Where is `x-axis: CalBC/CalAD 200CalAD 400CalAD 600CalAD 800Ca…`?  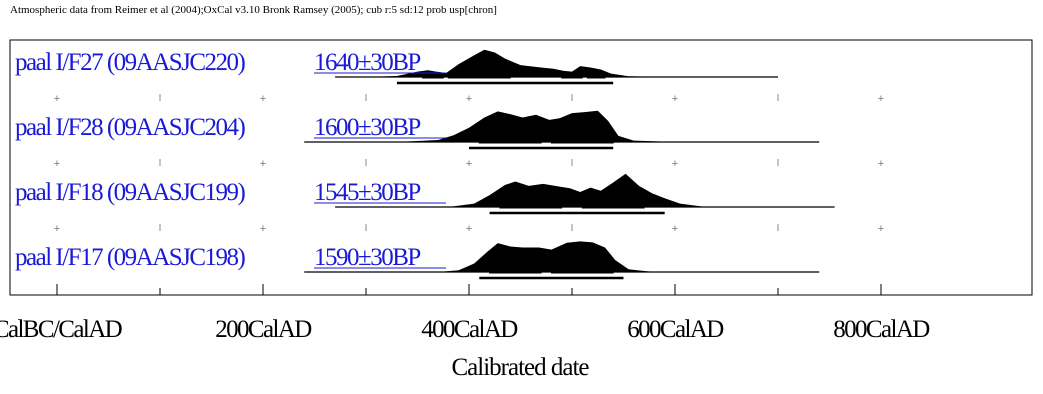 x-axis: CalBC/CalAD 200CalAD 400CalAD 600CalAD 800Ca… is located at coordinates (466, 313).